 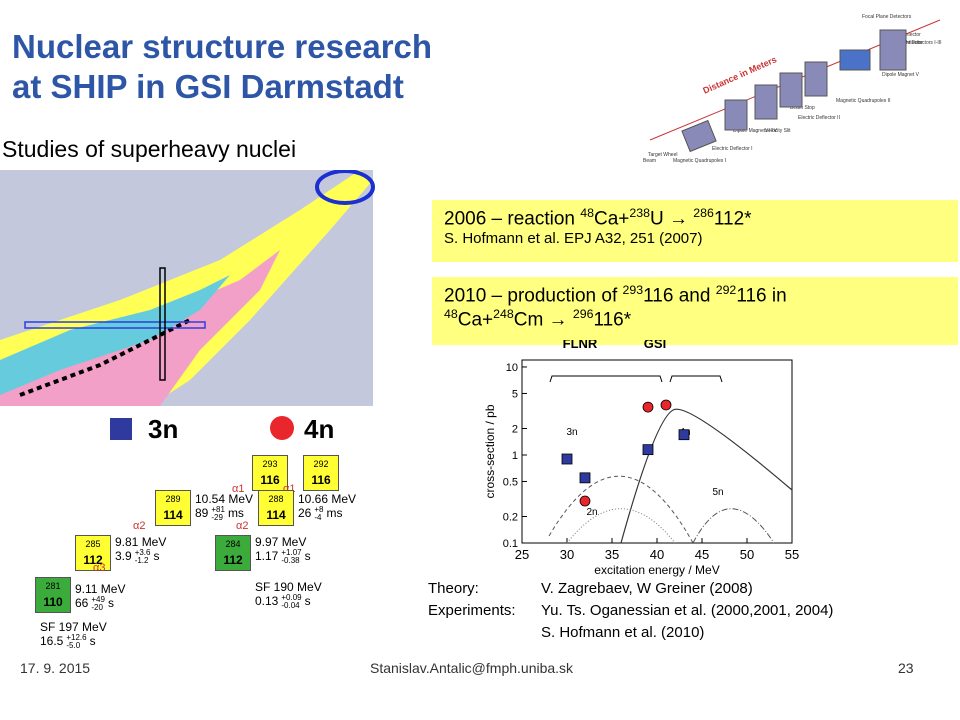 I want to click on half-life-part: 16.5, so click(x=52, y=641).